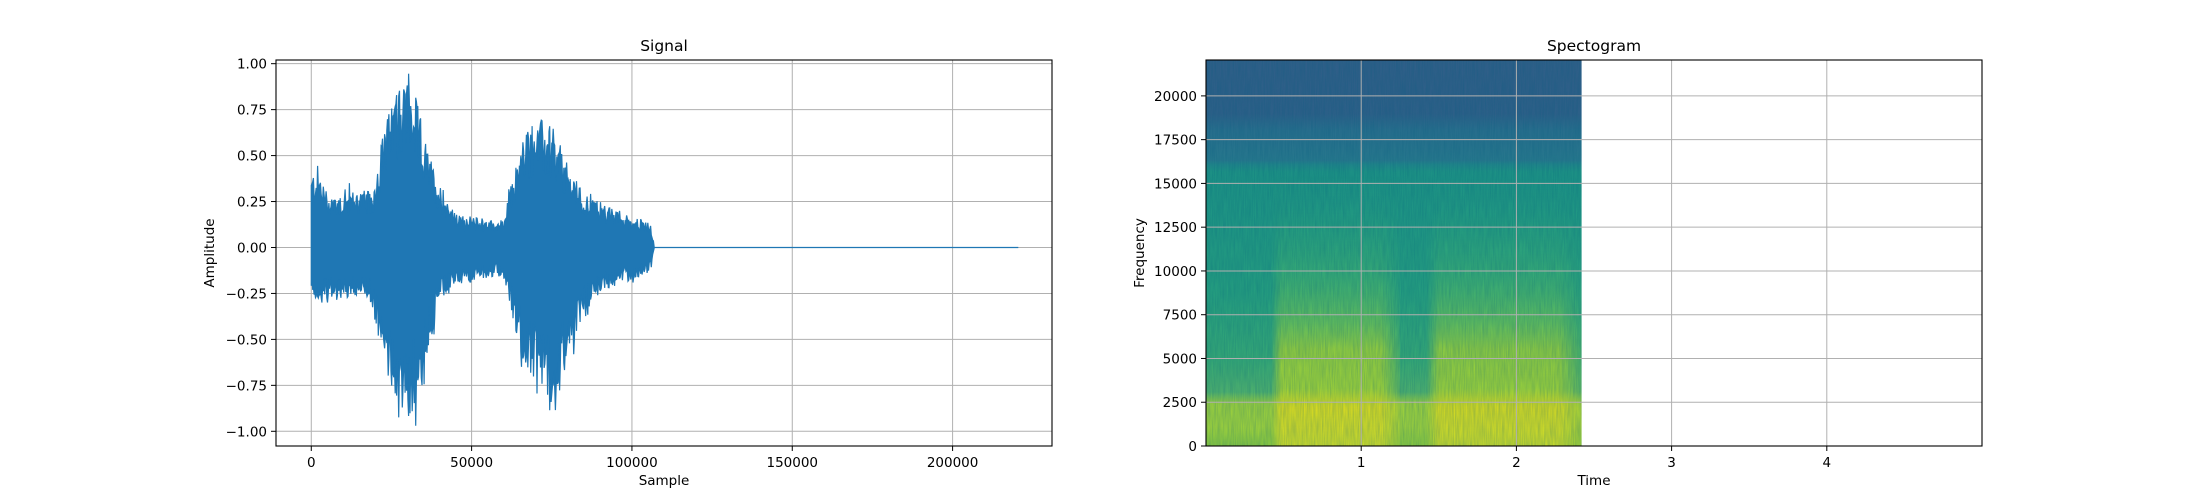 The height and width of the screenshot is (500, 2200). I want to click on signal-ytick-label: −0.75, so click(246, 386).